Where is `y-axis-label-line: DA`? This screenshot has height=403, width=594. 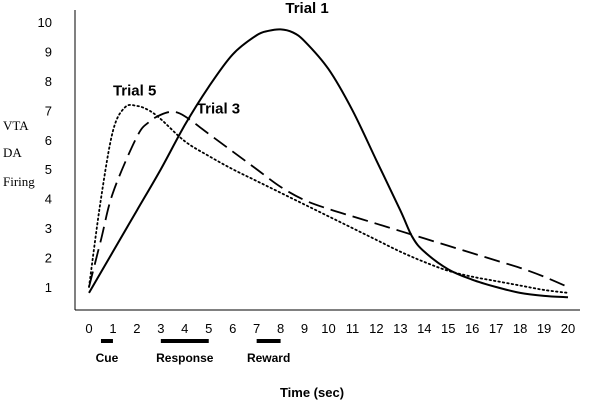 y-axis-label-line: DA is located at coordinates (12, 152).